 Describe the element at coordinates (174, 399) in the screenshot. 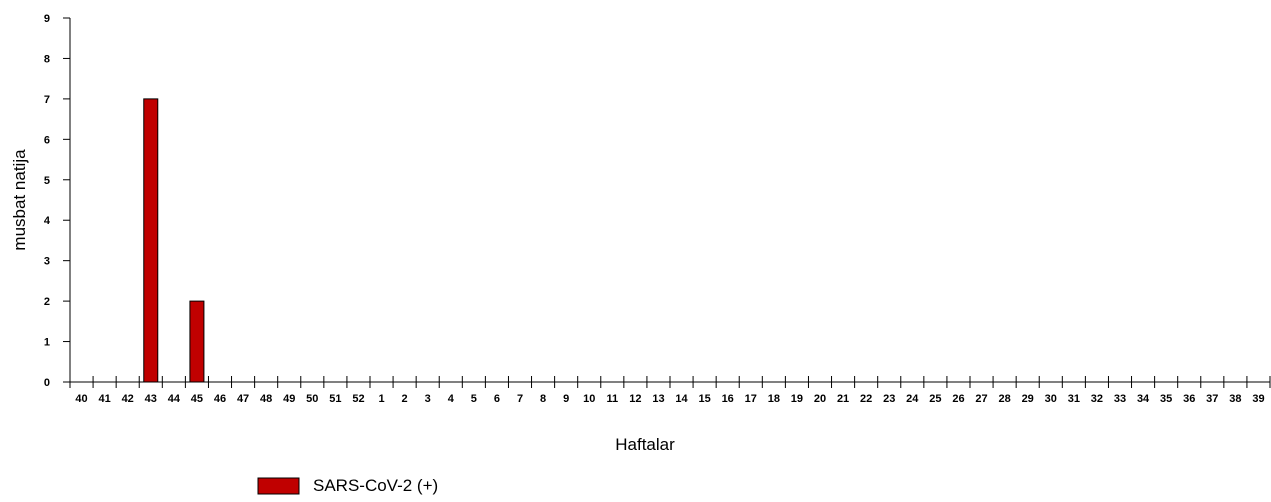

I see `x-tick-label: 44` at that location.